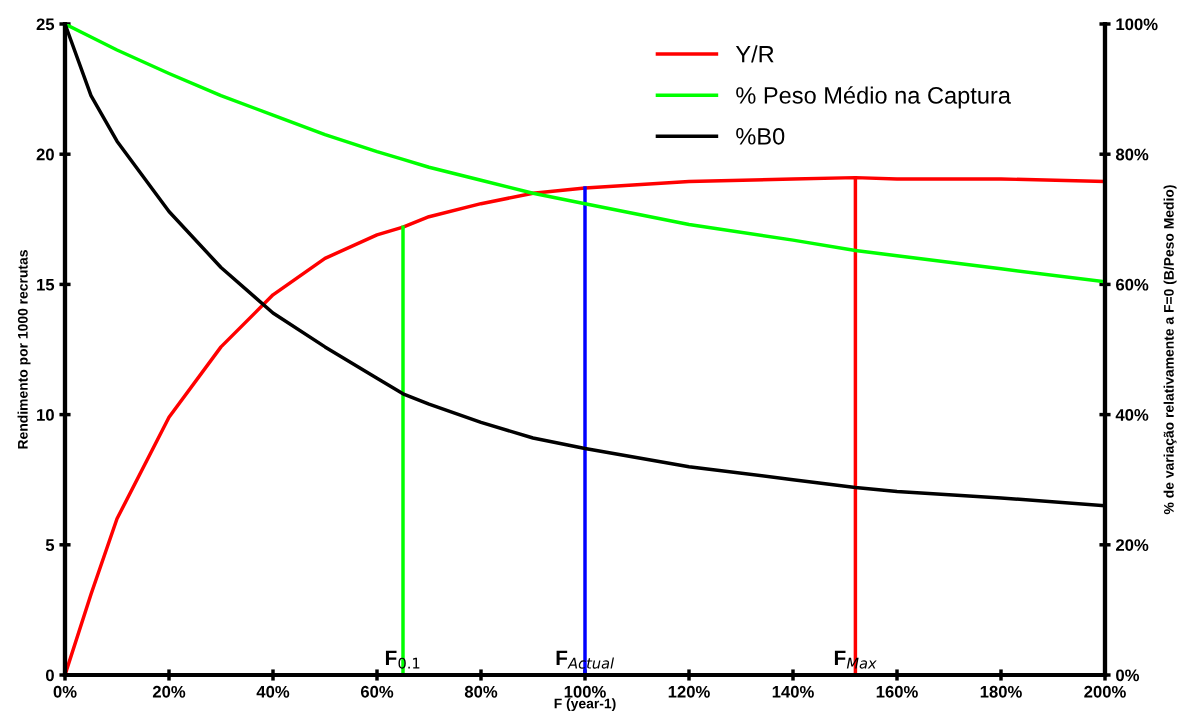 The height and width of the screenshot is (727, 1194). What do you see at coordinates (1132, 545) in the screenshot?
I see `y2-tick-label: 20%` at bounding box center [1132, 545].